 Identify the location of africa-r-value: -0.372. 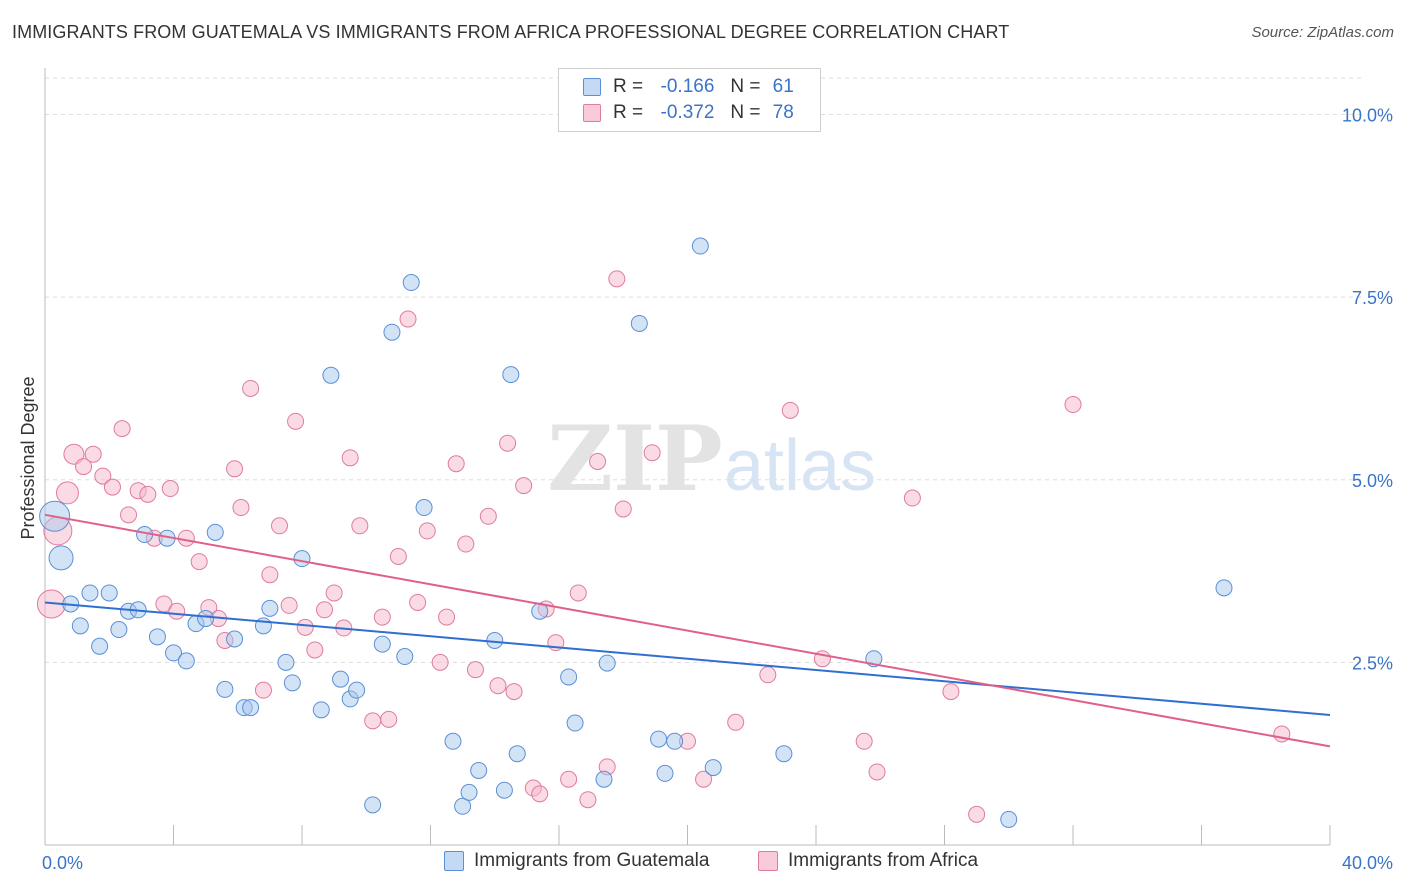
(687, 112).